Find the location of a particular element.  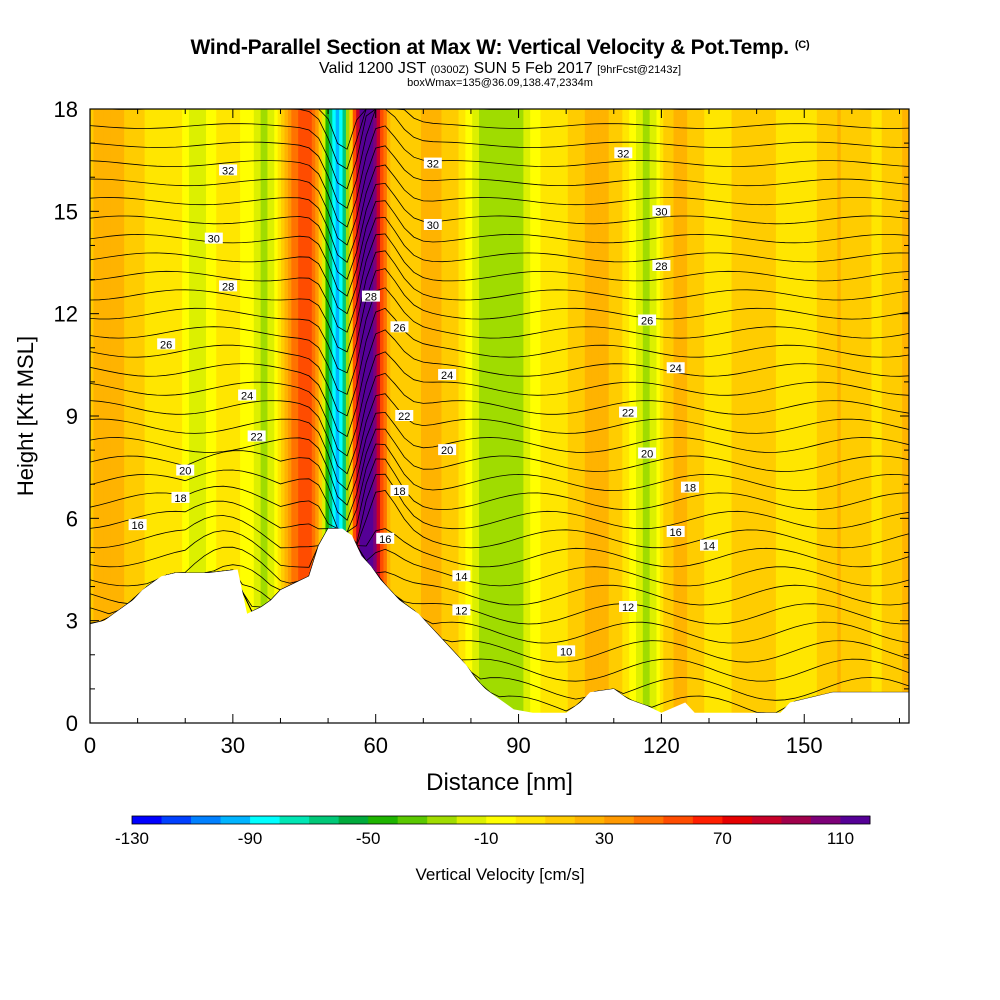

isentrope-label: 14 is located at coordinates (461, 577).